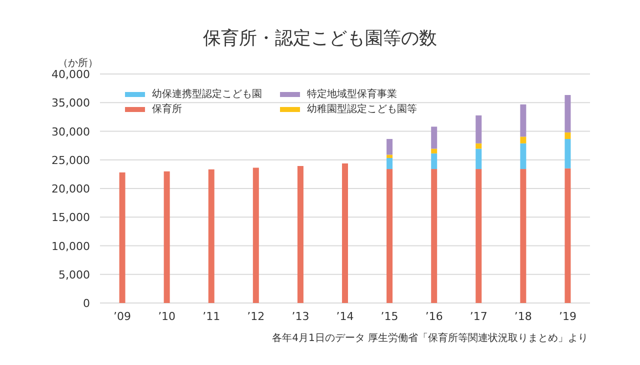 The width and height of the screenshot is (640, 365). Describe the element at coordinates (352, 94) in the screenshot. I see `legend-label: 特定地域型保育事業` at that location.